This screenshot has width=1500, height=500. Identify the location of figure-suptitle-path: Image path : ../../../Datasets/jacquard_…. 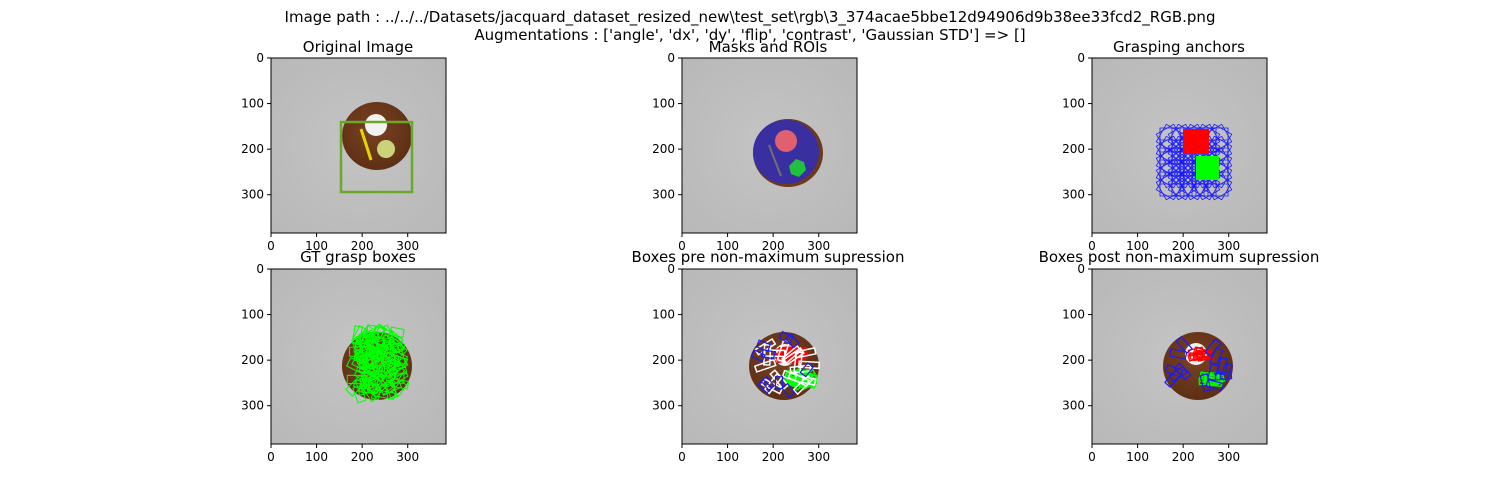
(750, 17).